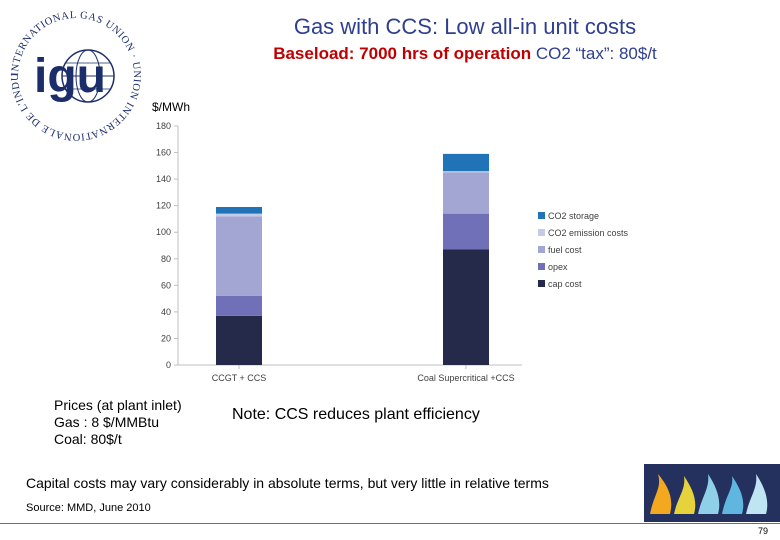 The height and width of the screenshot is (540, 780). I want to click on y-tick-label: 40, so click(166, 312).